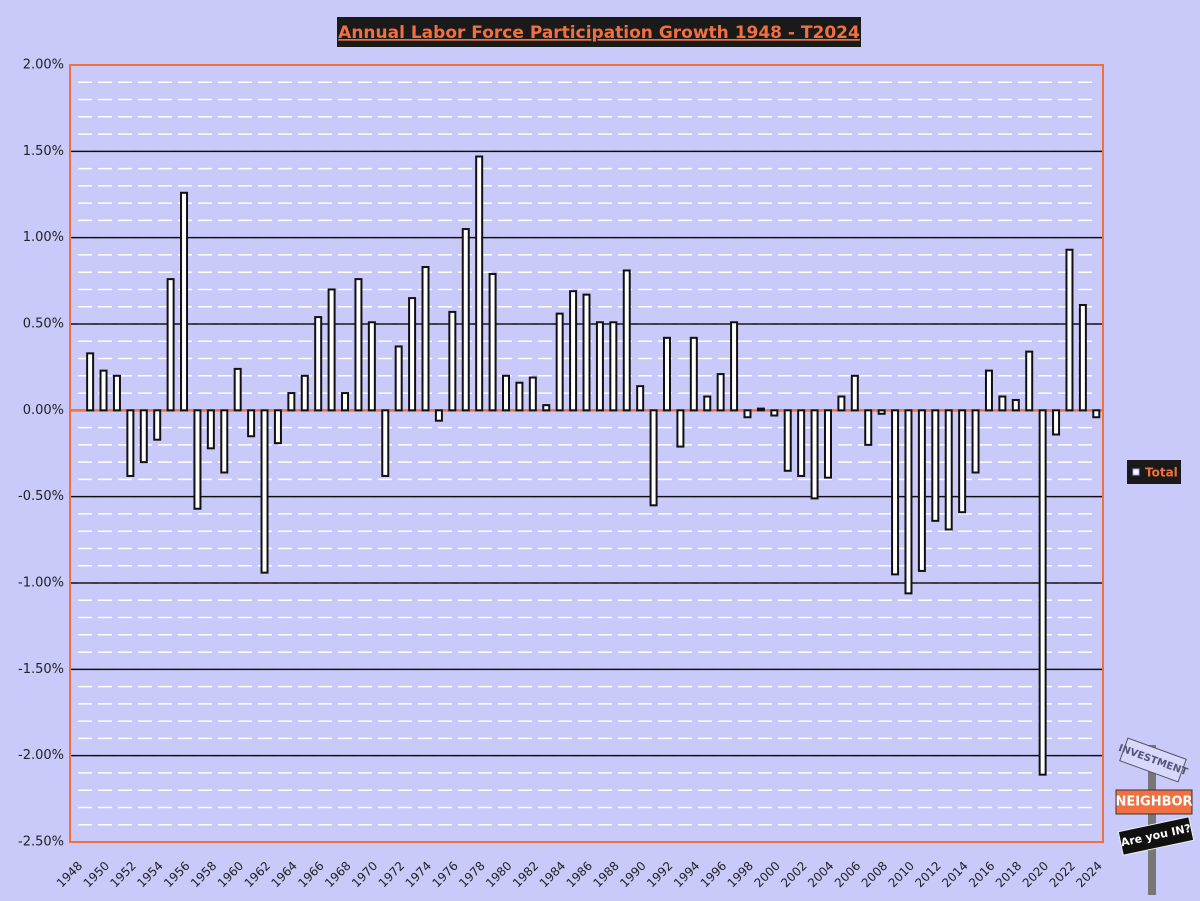 The image size is (1200, 901). I want to click on y-tick-label: 0.50%, so click(43, 324).